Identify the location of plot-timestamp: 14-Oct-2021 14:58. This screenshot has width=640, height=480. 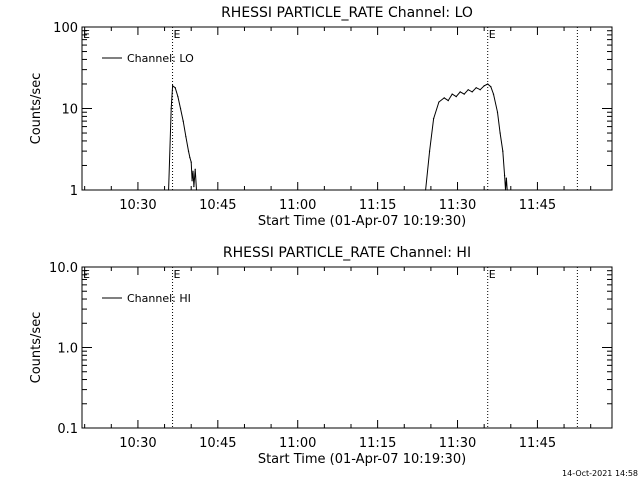
(600, 473).